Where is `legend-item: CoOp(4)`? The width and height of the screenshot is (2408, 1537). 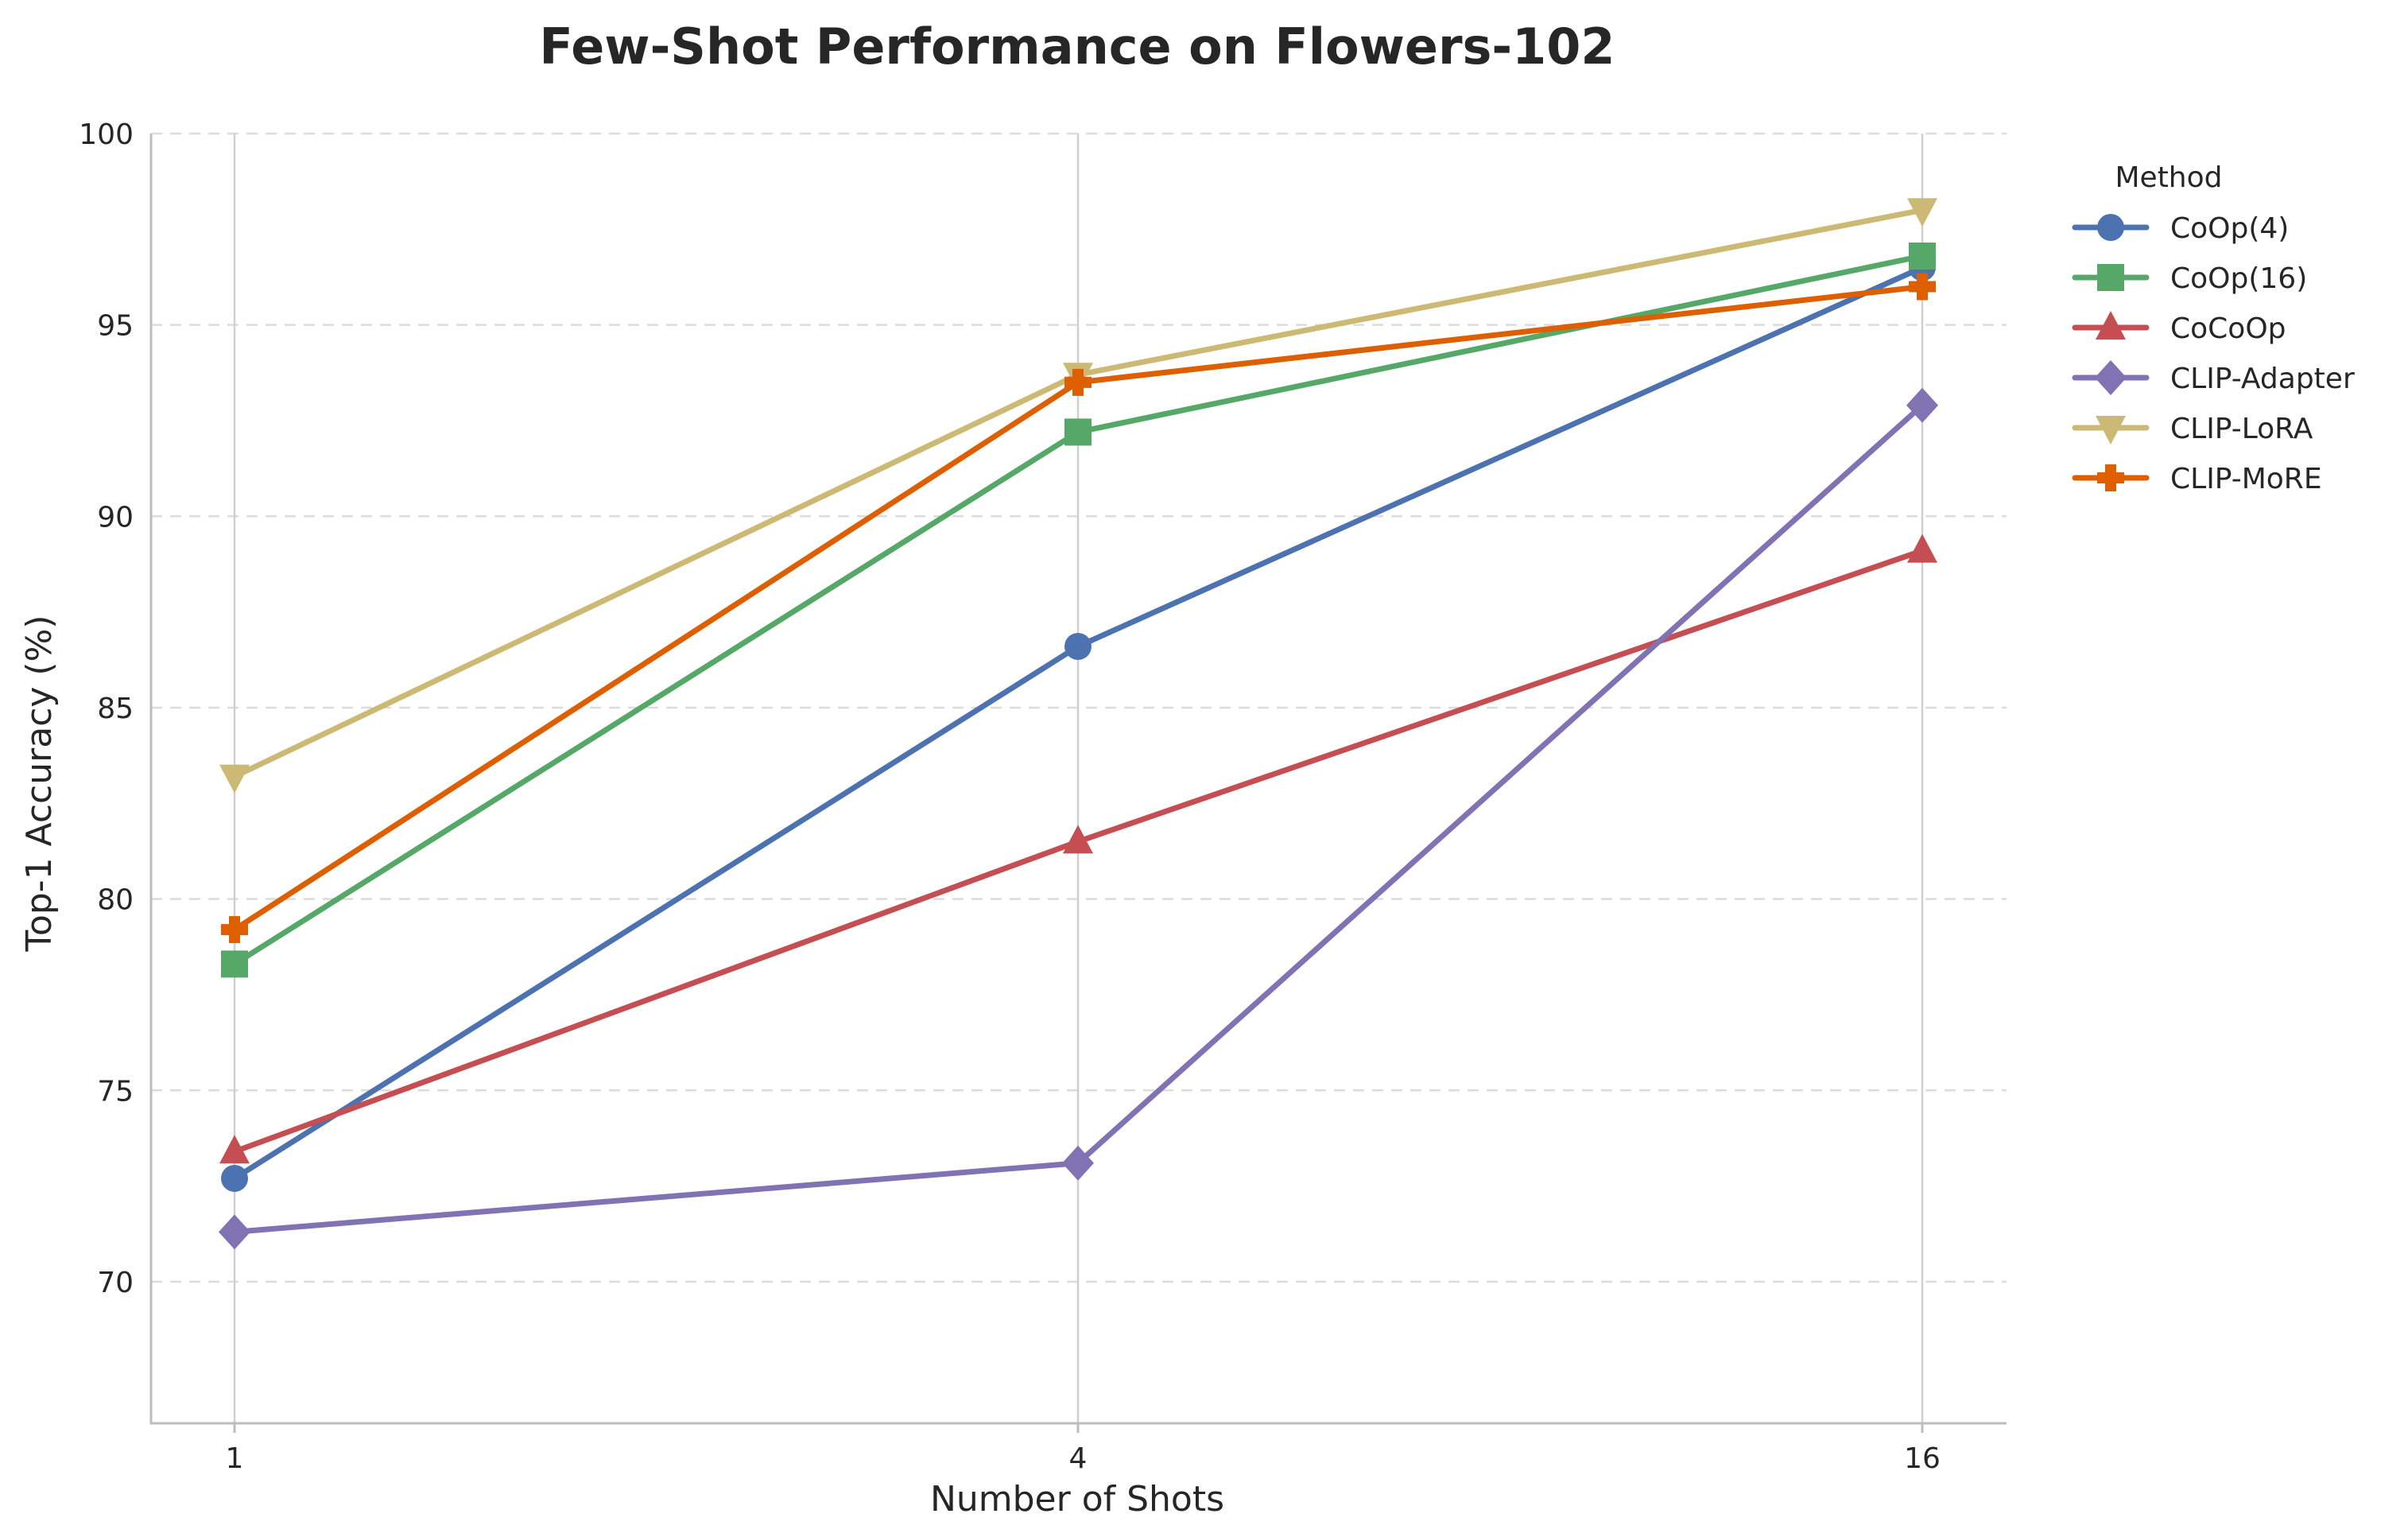
legend-item: CoOp(4) is located at coordinates (2180, 229).